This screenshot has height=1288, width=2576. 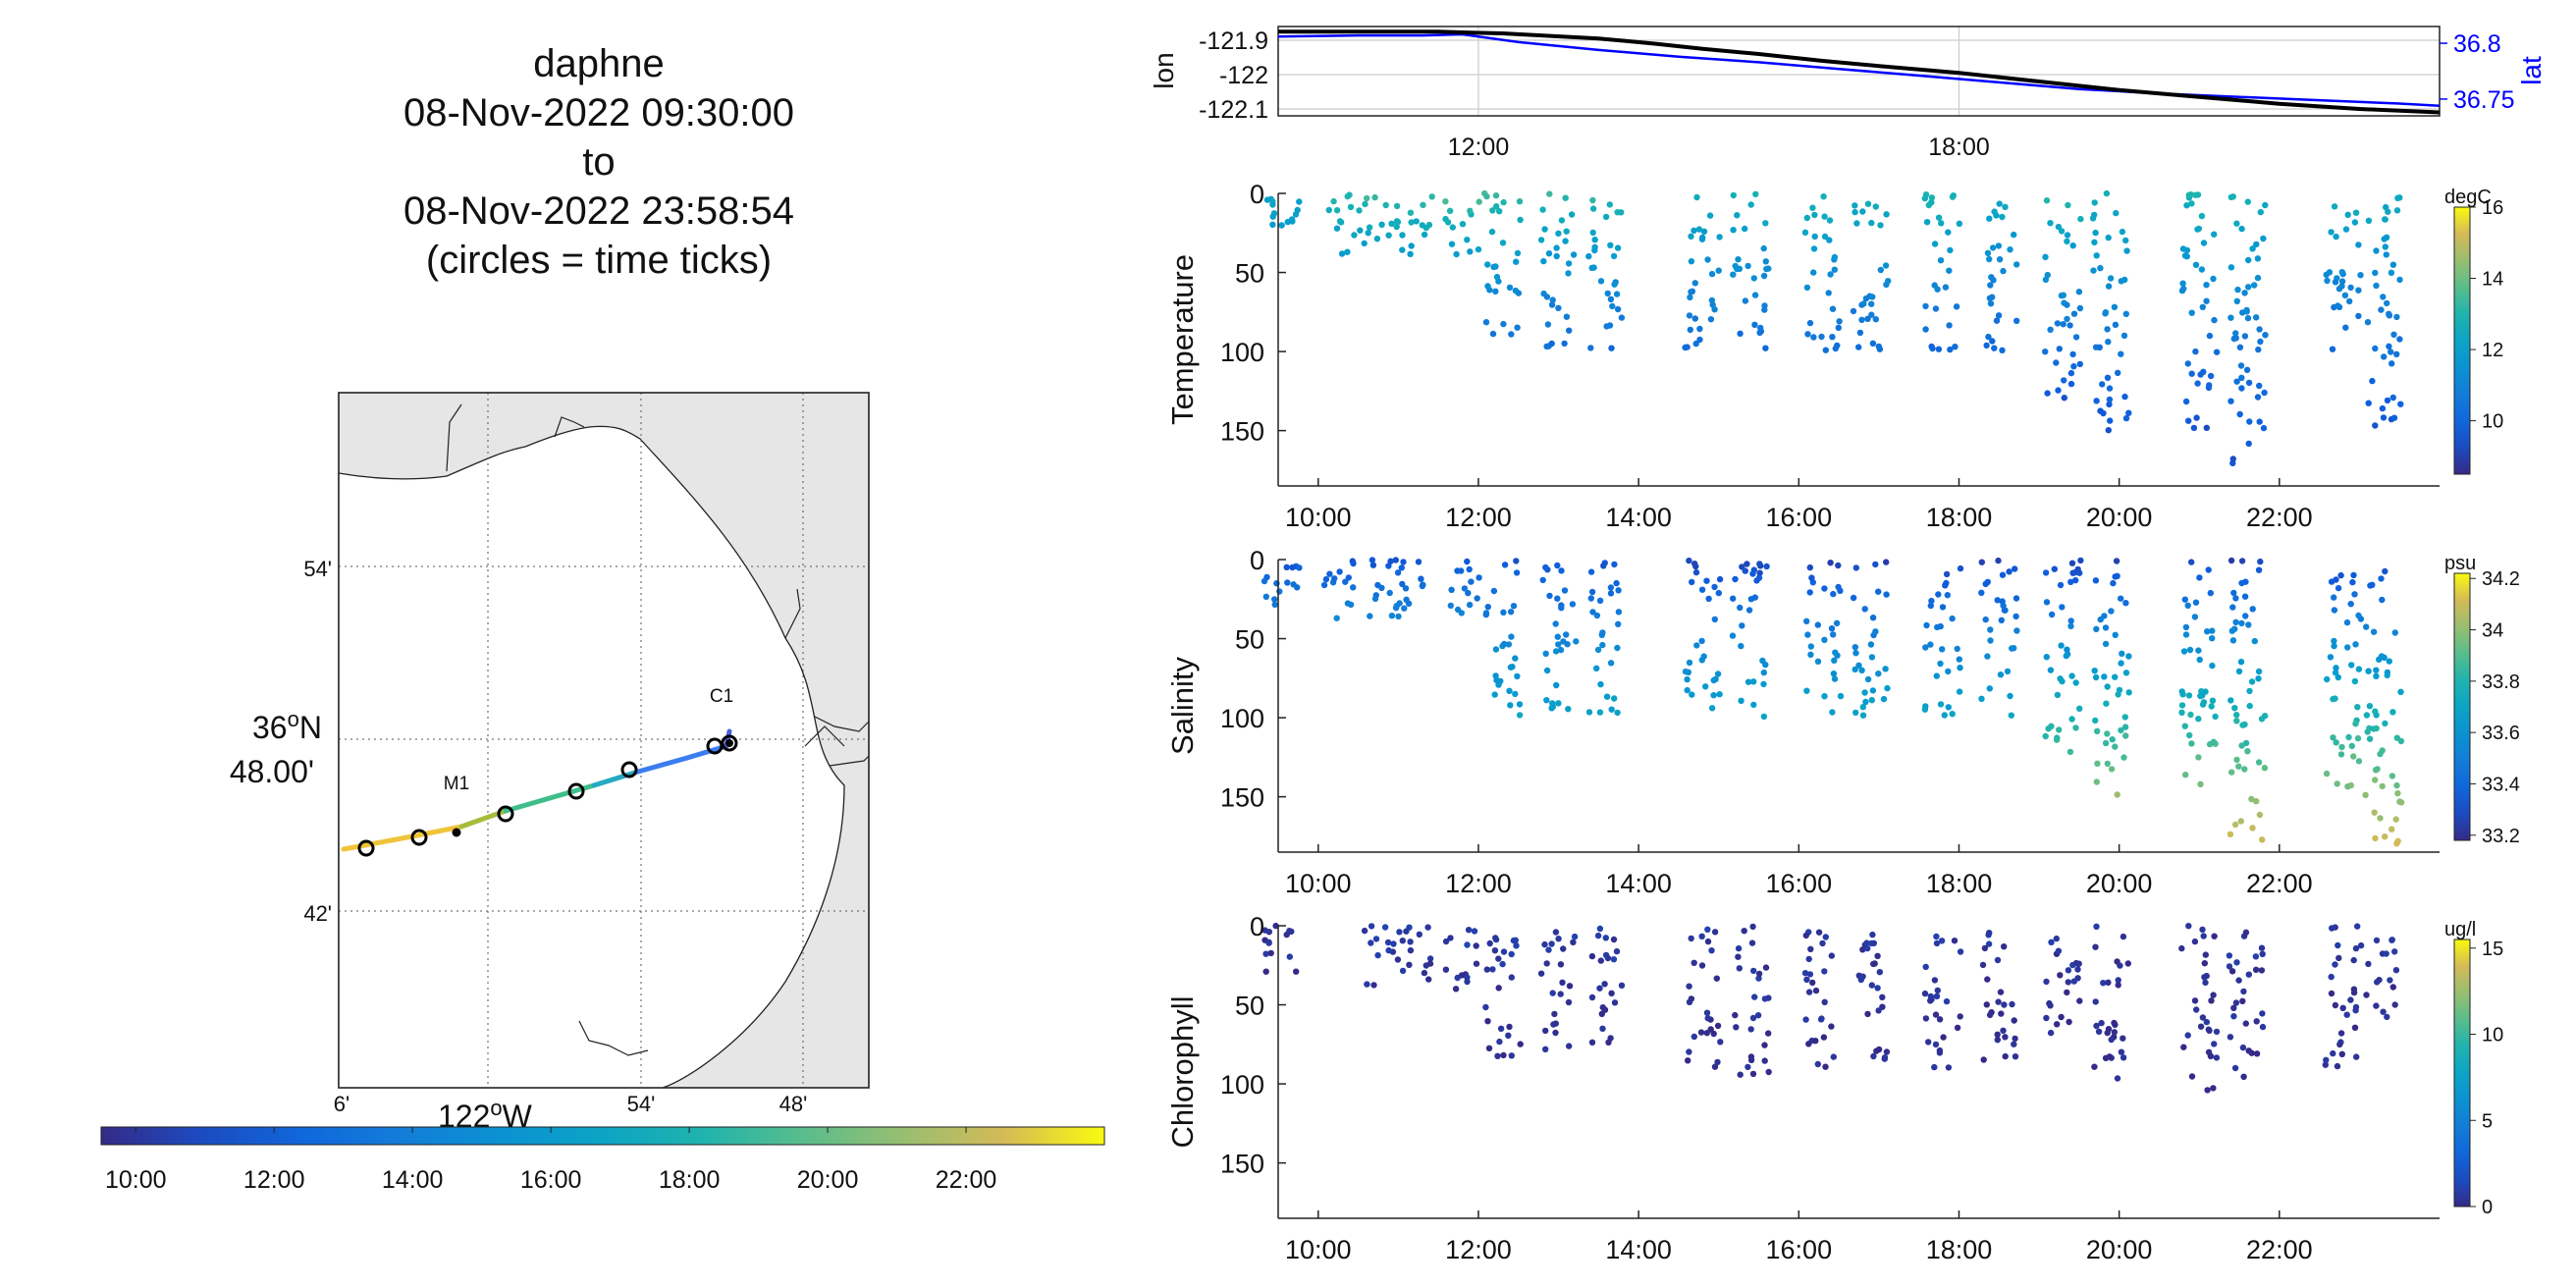 I want to click on map-lon-tick: 6', so click(x=341, y=1104).